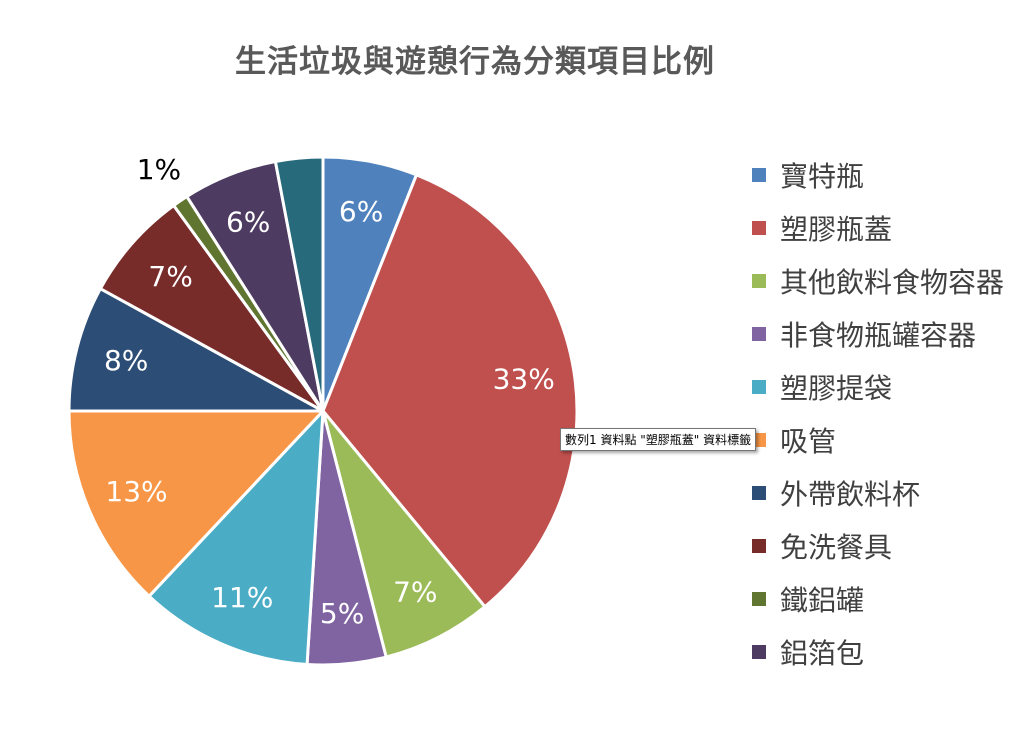 The image size is (1027, 748). Describe the element at coordinates (878, 651) in the screenshot. I see `legend-item: 鋁箔包` at that location.